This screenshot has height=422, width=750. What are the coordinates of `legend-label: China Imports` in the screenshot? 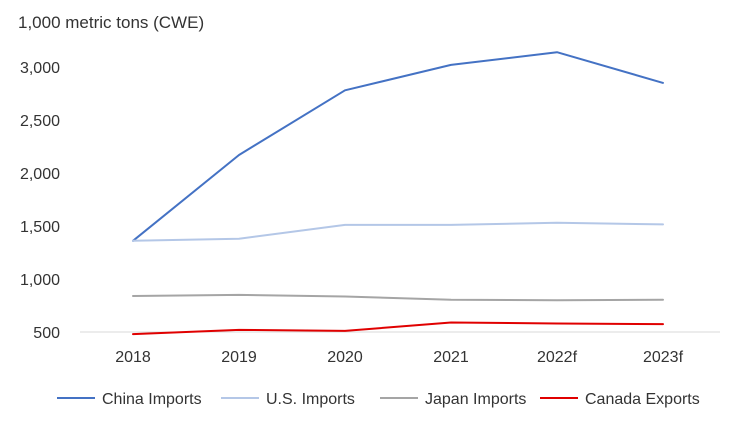 It's located at (152, 399).